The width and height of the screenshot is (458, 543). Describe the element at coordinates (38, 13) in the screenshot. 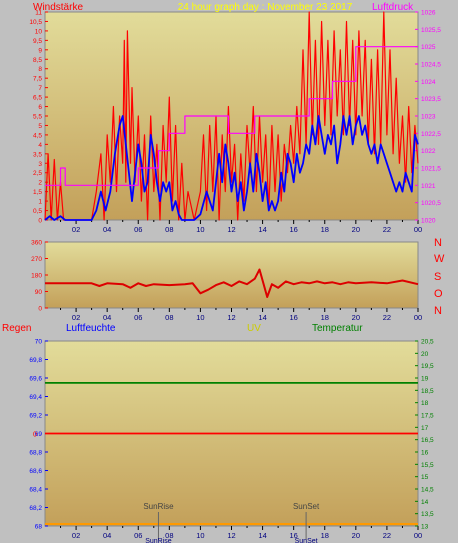

I see `wind-speed-y-tick-label: 11` at that location.